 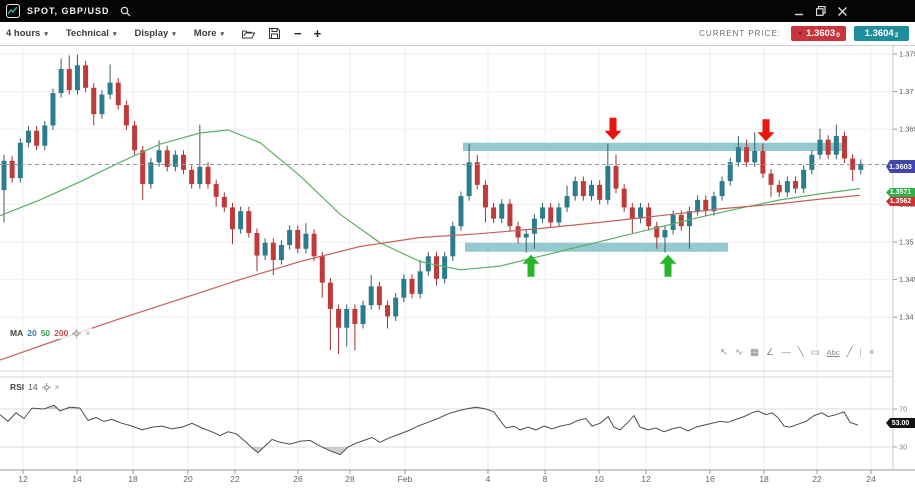 I want to click on drawing-toolbar: ↖ ∿ ▦ ∠ — ╲ ▭ Abc ╱ | ×, so click(x=797, y=352).